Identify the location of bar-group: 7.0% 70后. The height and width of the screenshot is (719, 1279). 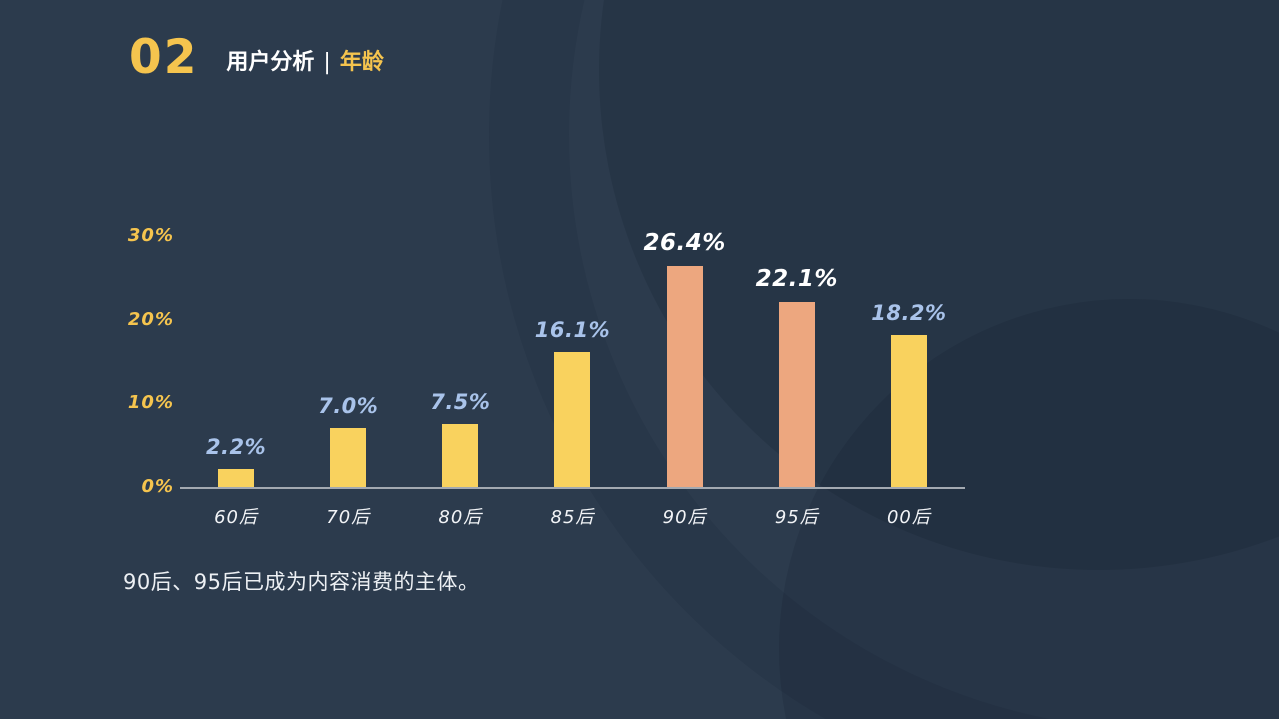
(348, 382).